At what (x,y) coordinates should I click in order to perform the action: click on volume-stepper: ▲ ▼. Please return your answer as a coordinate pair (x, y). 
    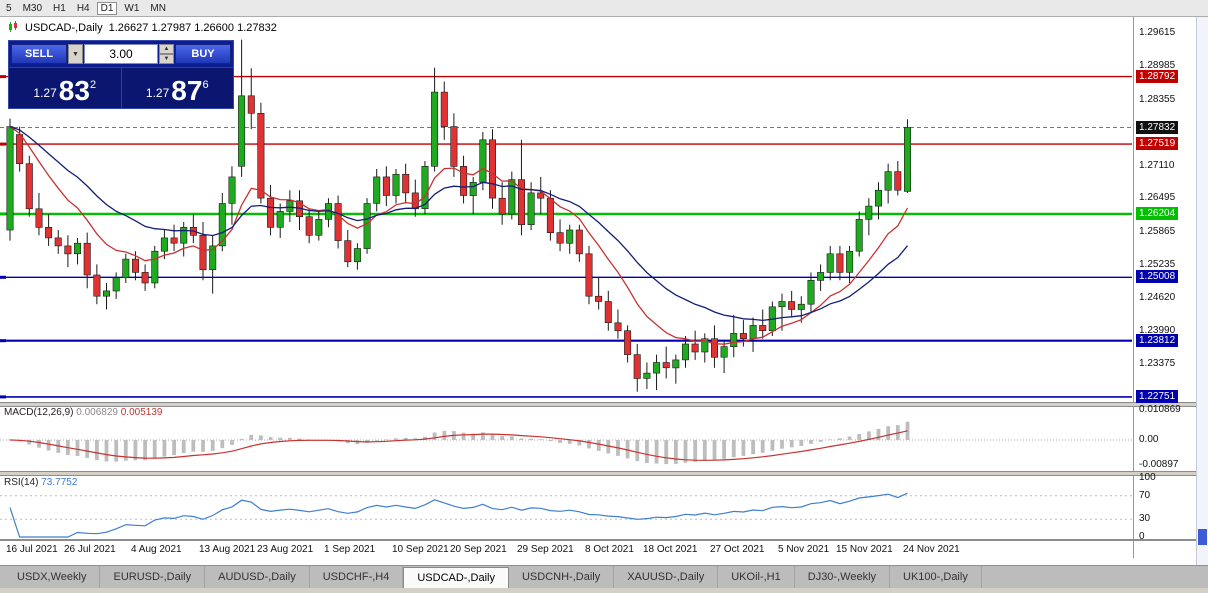
    Looking at the image, I should click on (166, 54).